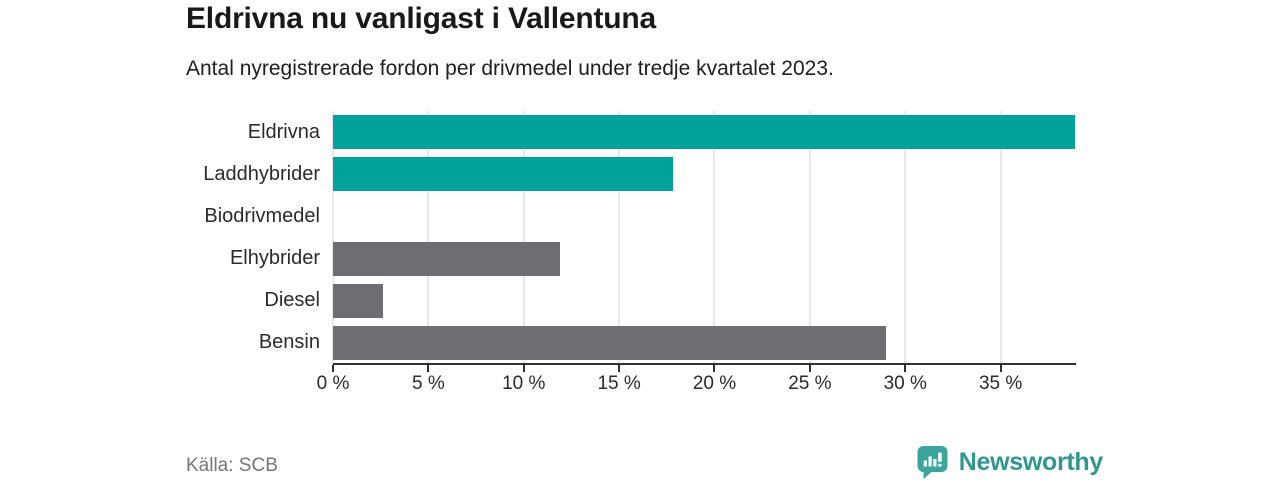 This screenshot has width=1280, height=480. What do you see at coordinates (333, 383) in the screenshot?
I see `x-axis-tick-label: 0 %` at bounding box center [333, 383].